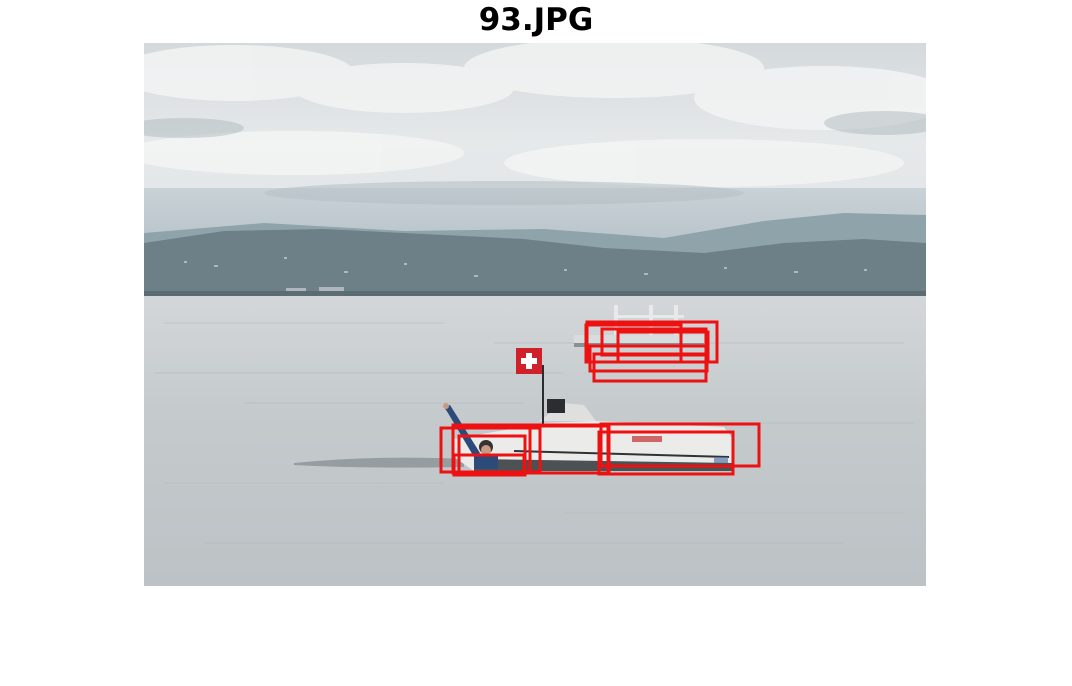 Image resolution: width=1072 pixels, height=686 pixels. I want to click on shoreline, so click(535, 293).